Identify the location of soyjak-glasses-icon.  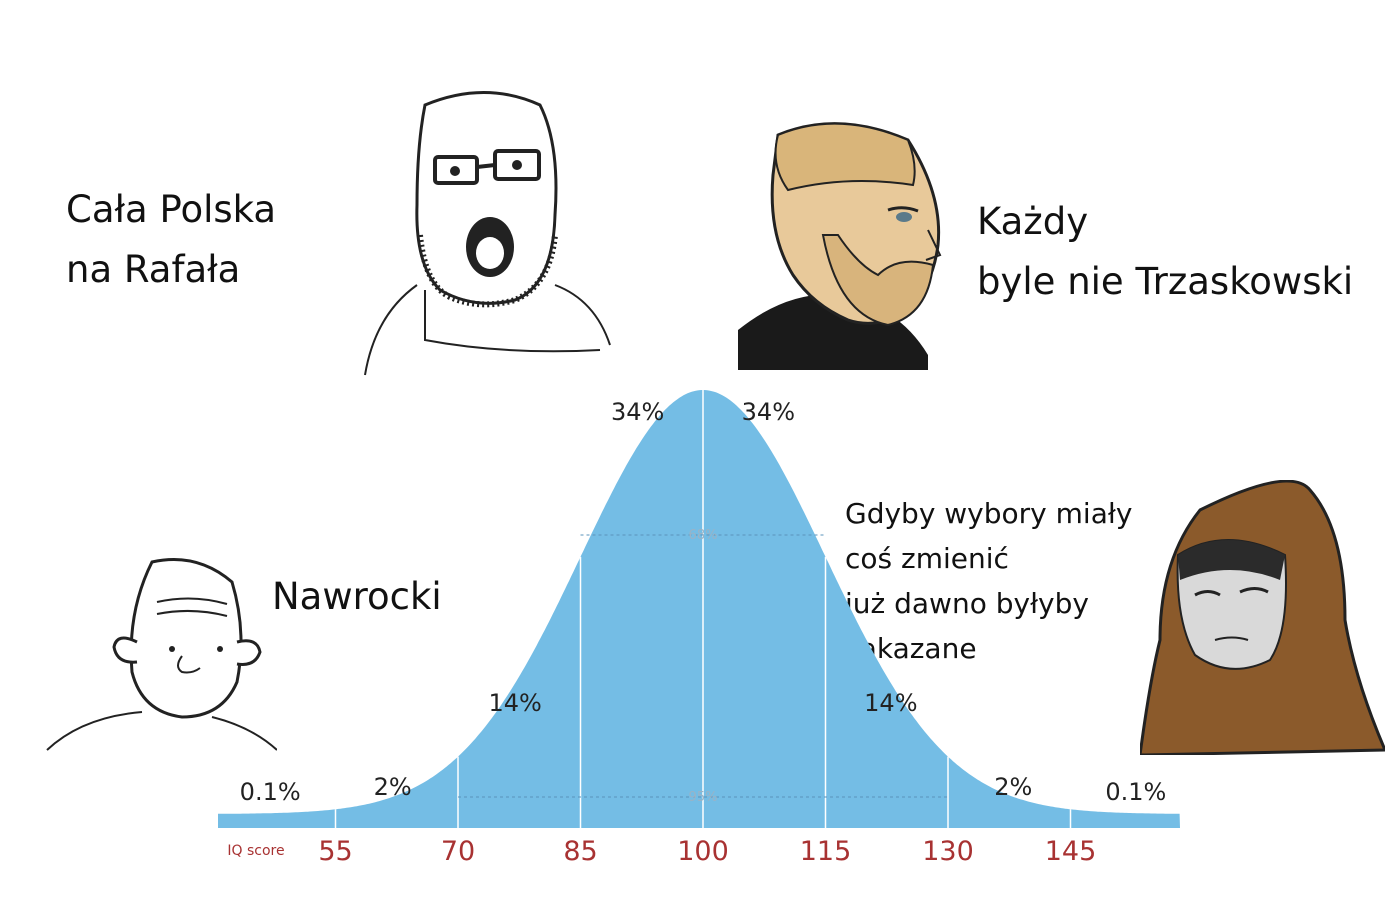
(487, 233).